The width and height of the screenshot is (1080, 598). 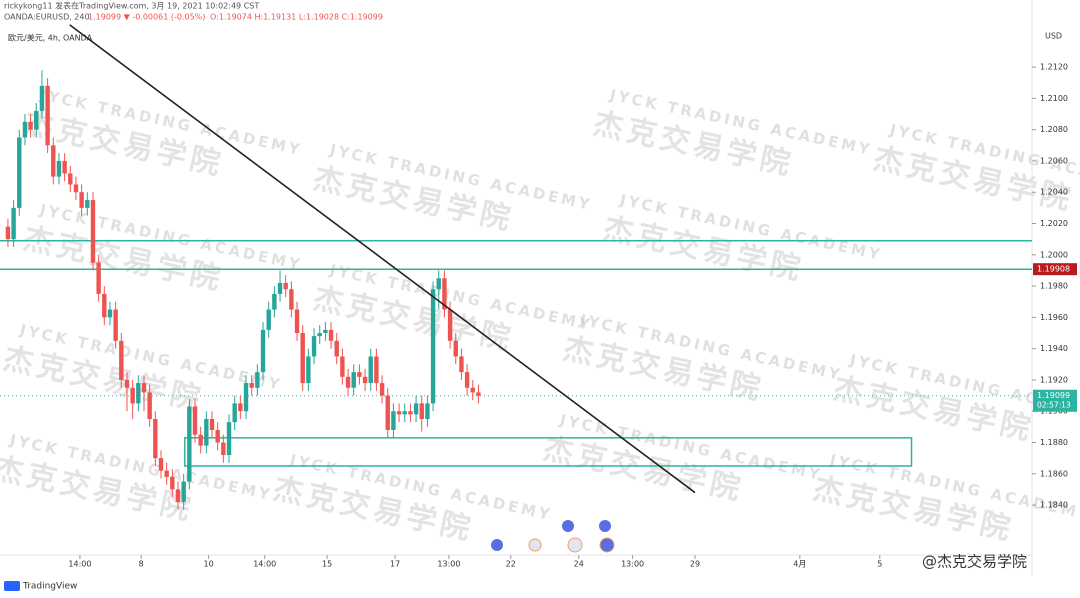 What do you see at coordinates (1054, 442) in the screenshot?
I see `y-tick-label: 1.1880` at bounding box center [1054, 442].